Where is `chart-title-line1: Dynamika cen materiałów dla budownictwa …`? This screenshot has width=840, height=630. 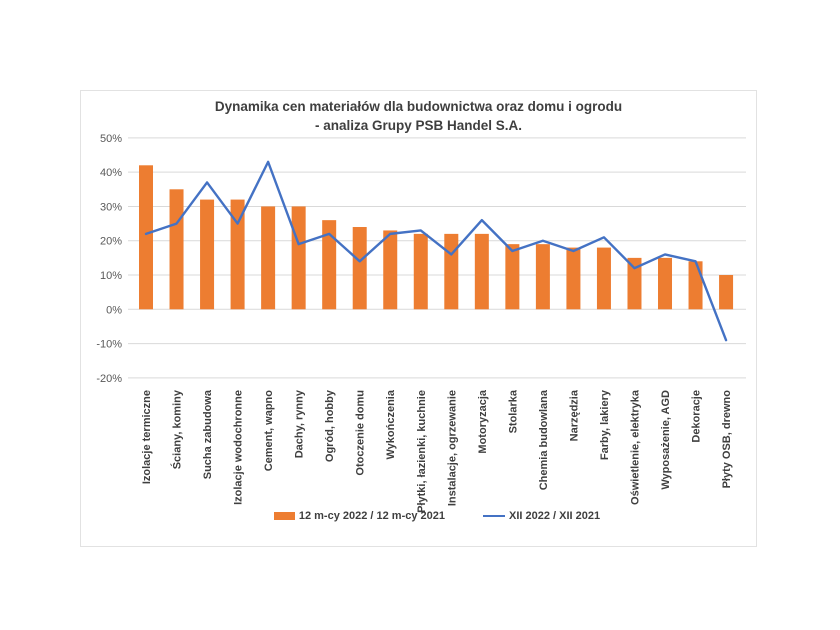
chart-title-line1: Dynamika cen materiałów dla budownictwa … is located at coordinates (418, 106).